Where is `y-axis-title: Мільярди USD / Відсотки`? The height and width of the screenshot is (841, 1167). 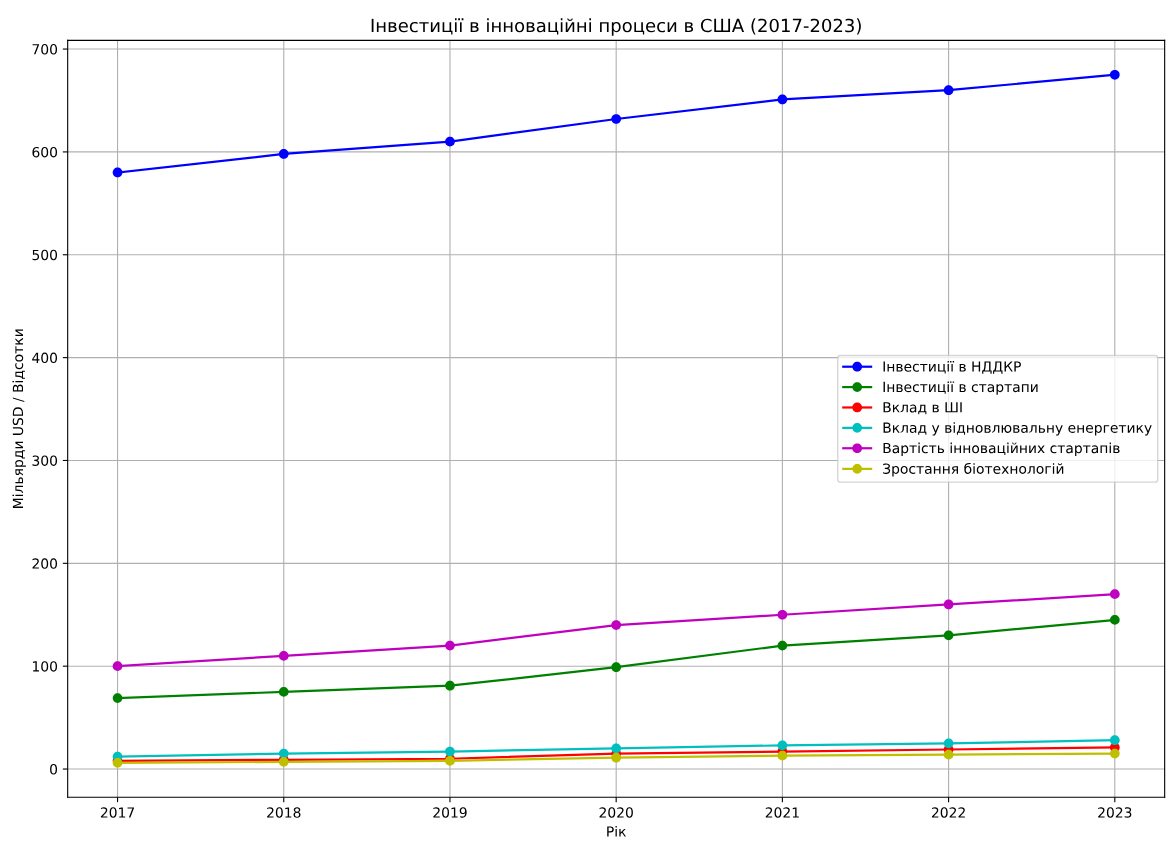 y-axis-title: Мільярди USD / Відсотки is located at coordinates (19, 418).